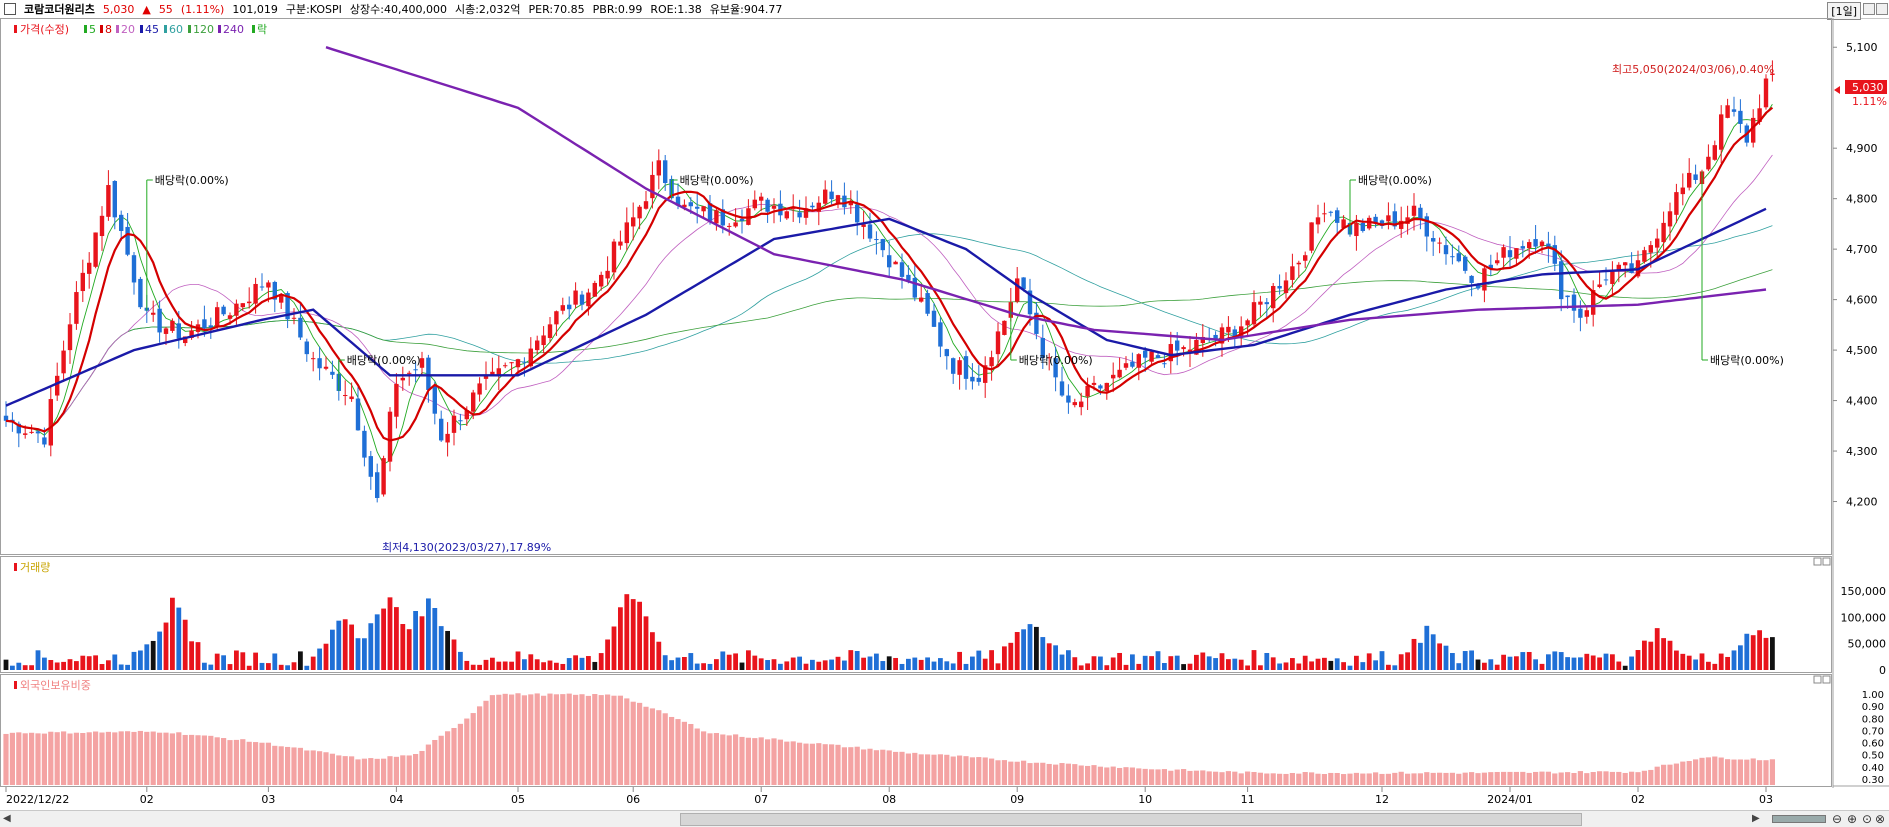  What do you see at coordinates (379, 372) in the screenshot?
I see `dividend-marker: 배당락(0.00%)` at bounding box center [379, 372].